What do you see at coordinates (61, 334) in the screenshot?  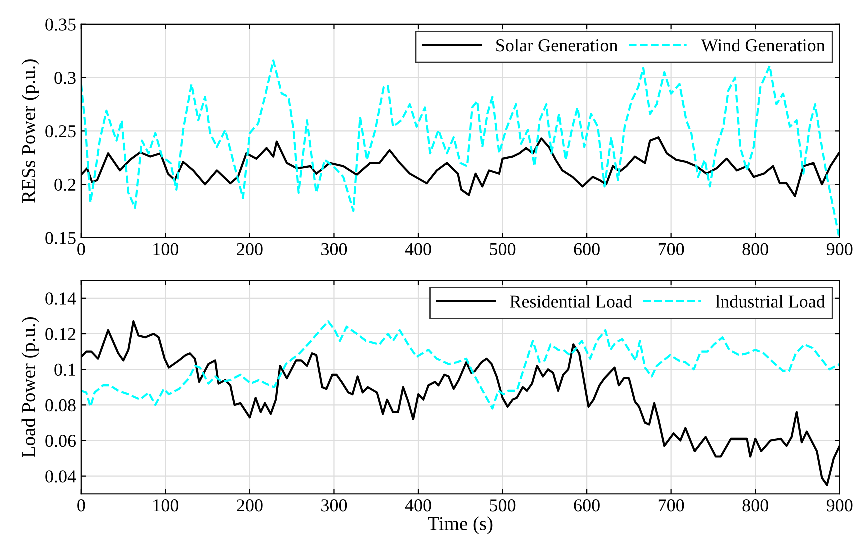 I see `y-tick-label: 0.12` at bounding box center [61, 334].